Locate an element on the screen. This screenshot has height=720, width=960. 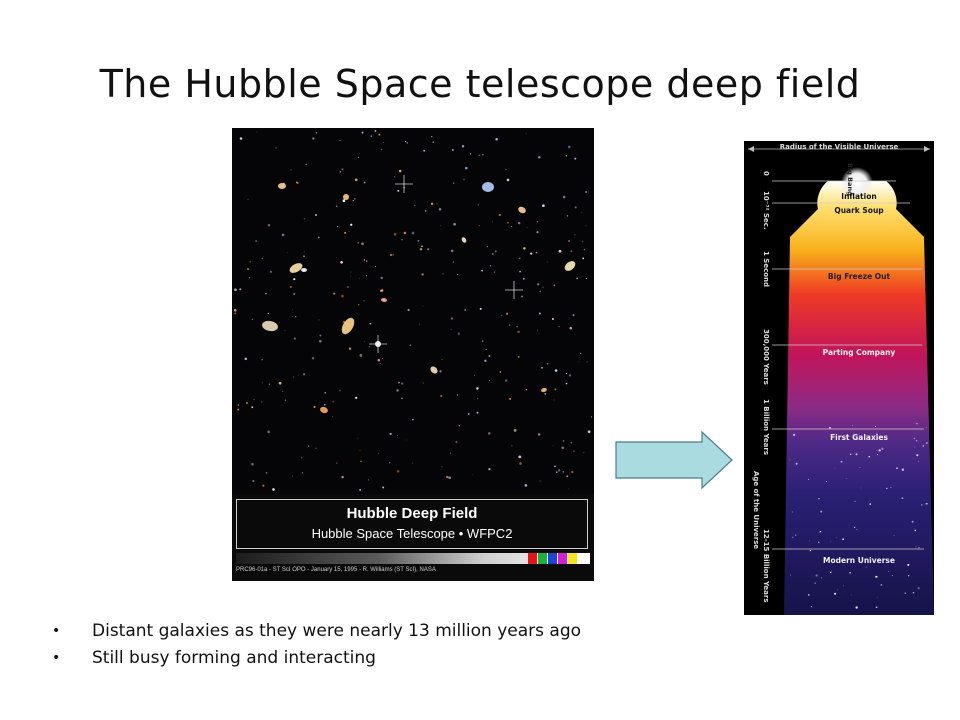
slide-title: The Hubble Space telescope deep field is located at coordinates (480, 84).